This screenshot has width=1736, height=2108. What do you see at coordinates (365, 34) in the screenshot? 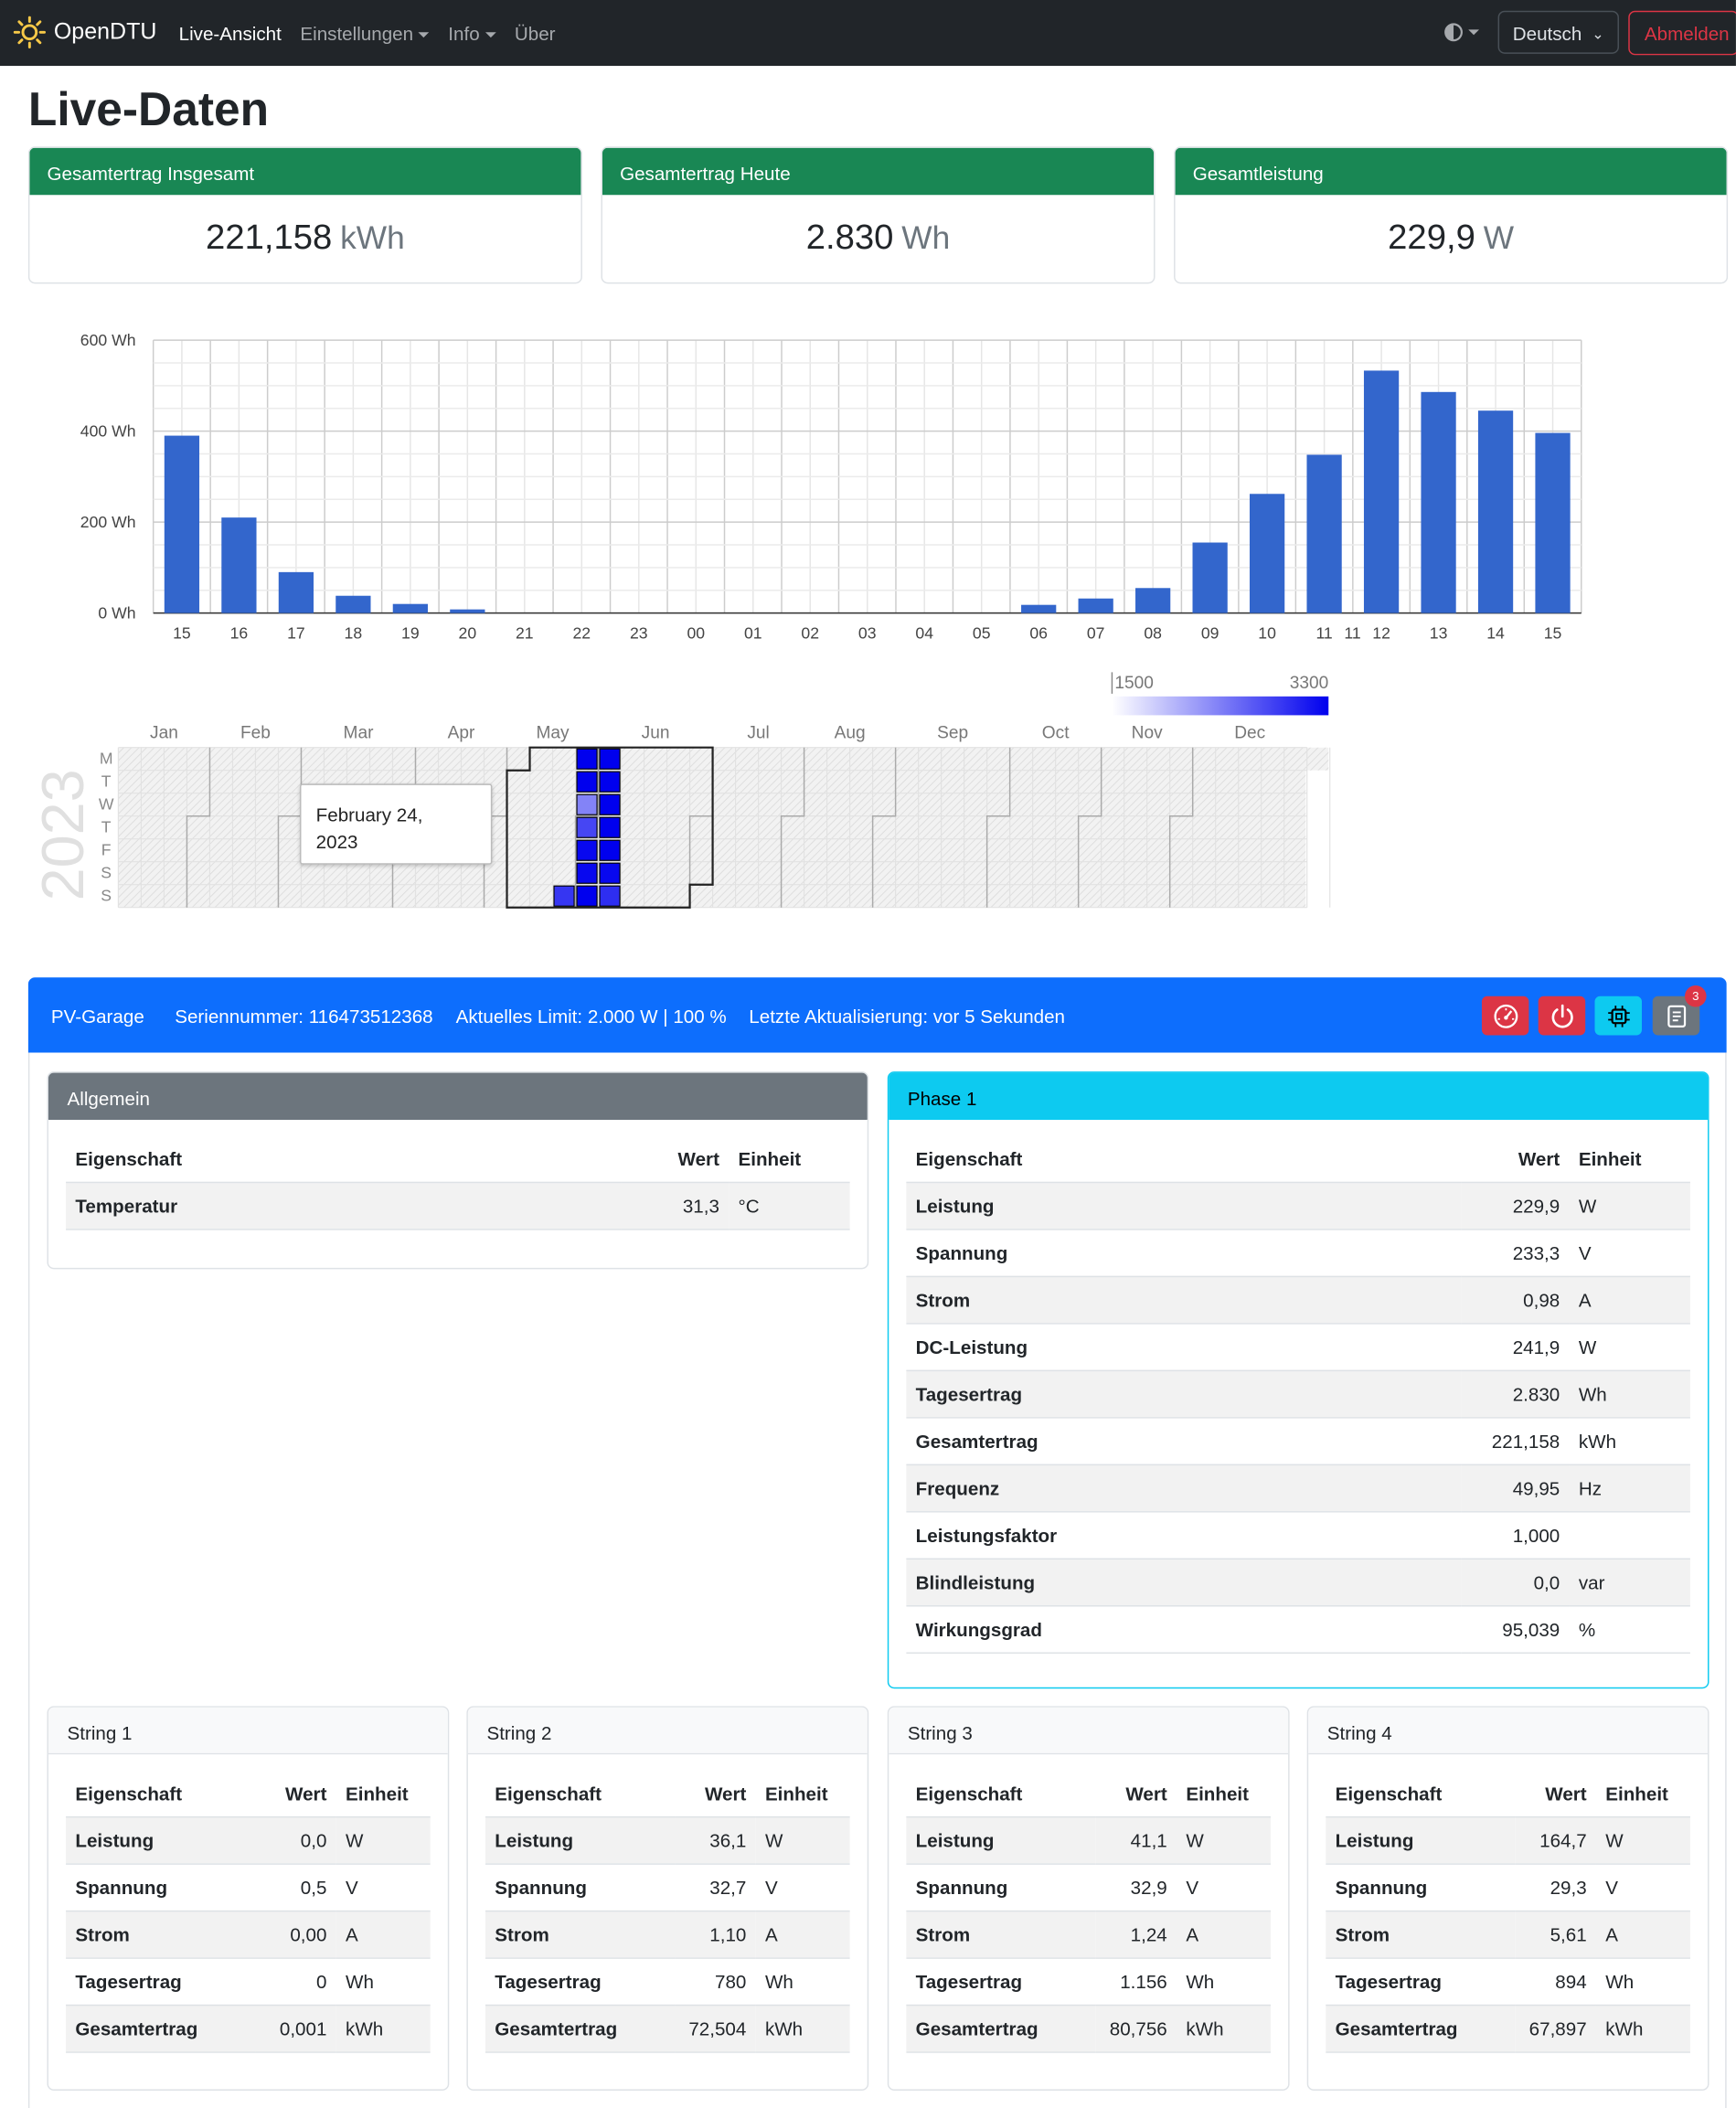
I see `nav-settings: Einstellungen` at bounding box center [365, 34].